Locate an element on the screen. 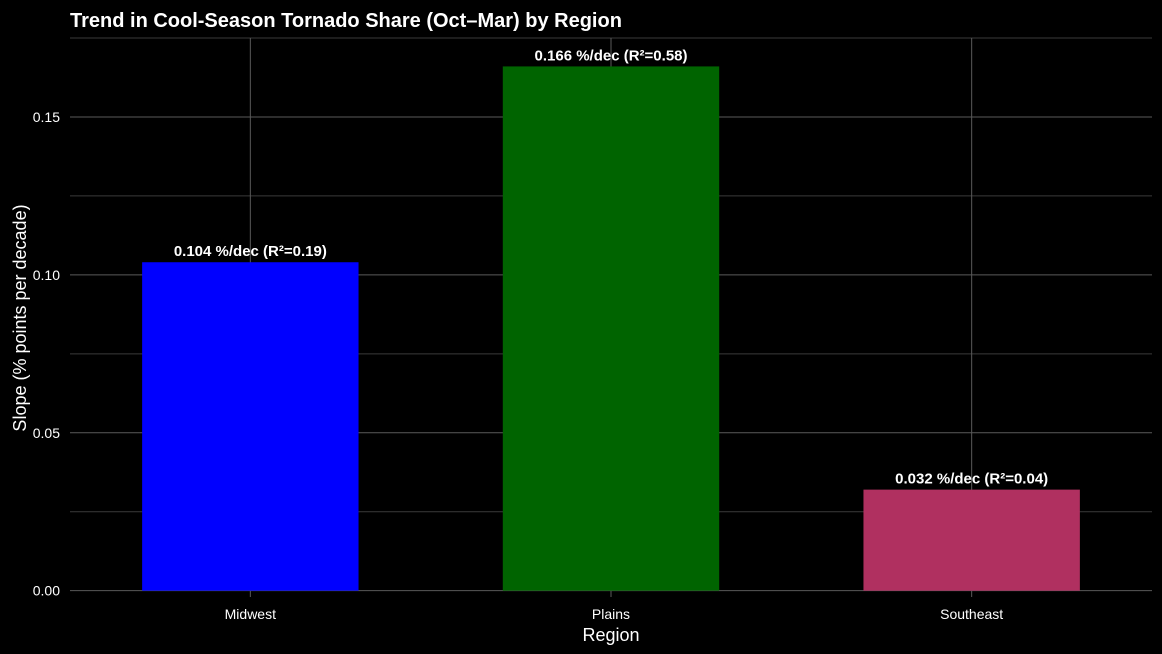  bar-label-plains: 0.166 %/dec (R²=0.58) is located at coordinates (611, 55).